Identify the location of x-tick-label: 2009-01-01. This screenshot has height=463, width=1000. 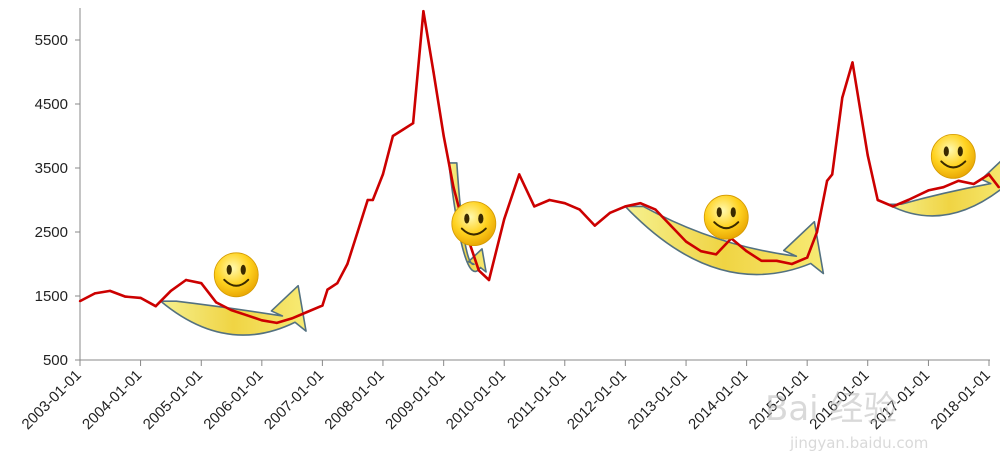
(415, 400).